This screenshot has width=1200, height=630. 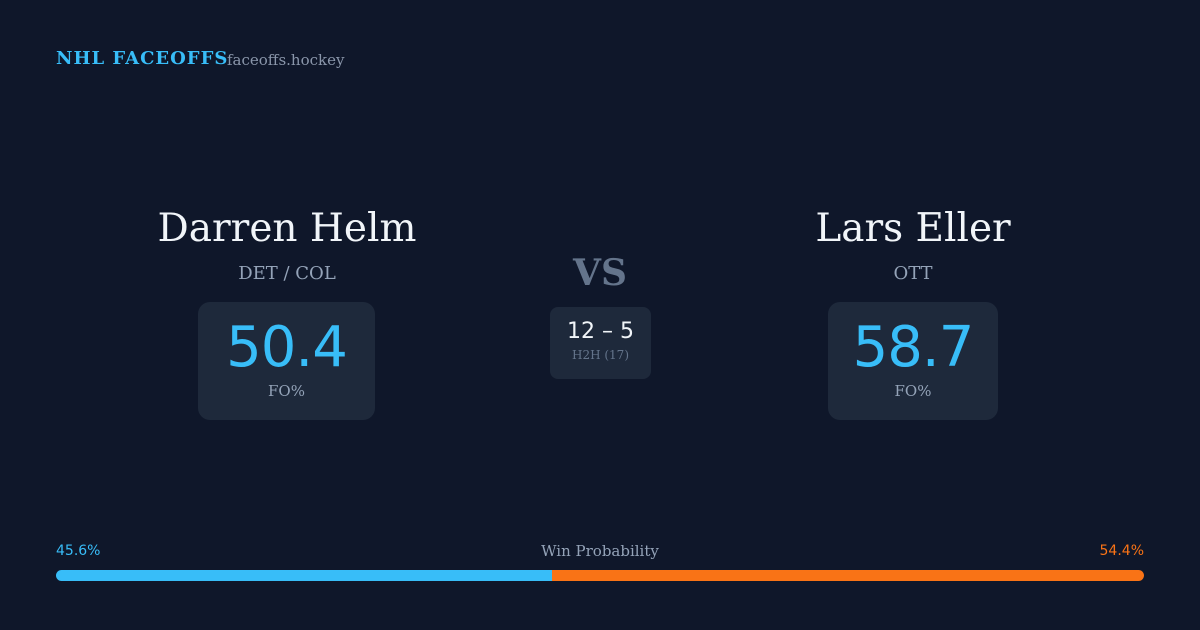 I want to click on vs-label: VS, so click(x=600, y=273).